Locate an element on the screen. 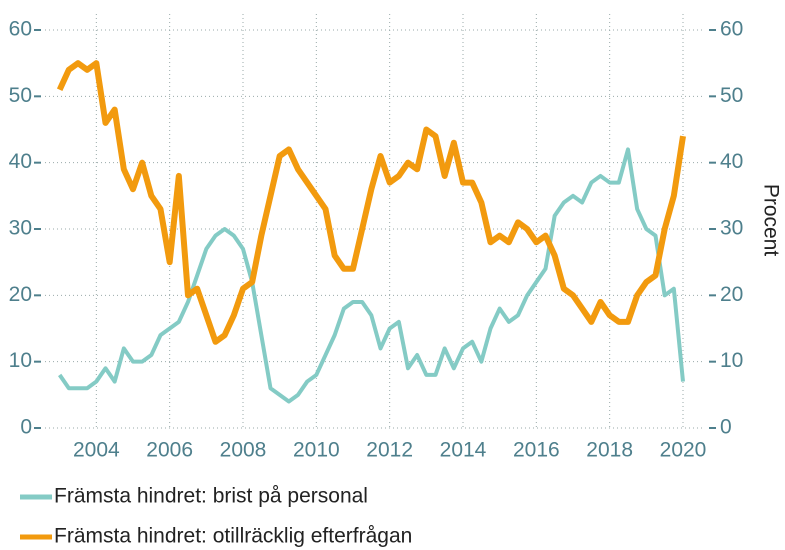  x-tick-label: 2018 is located at coordinates (609, 450).